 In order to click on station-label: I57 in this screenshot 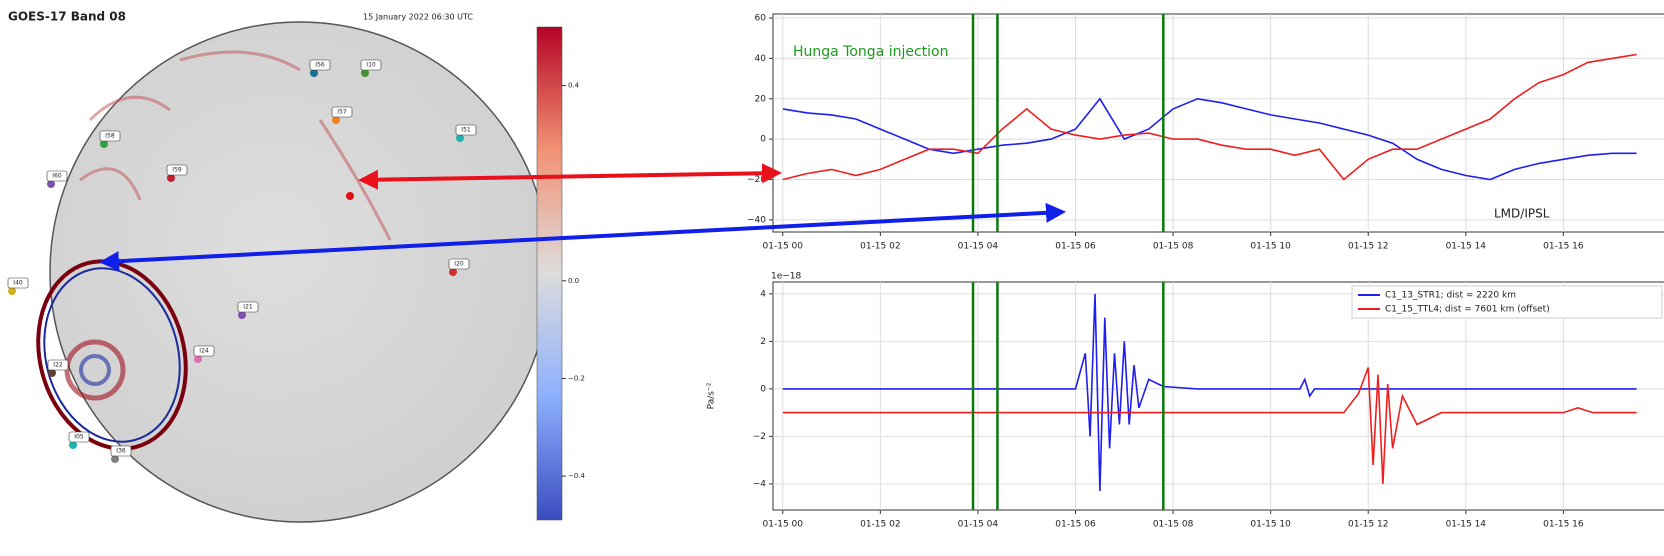, I will do `click(342, 112)`.